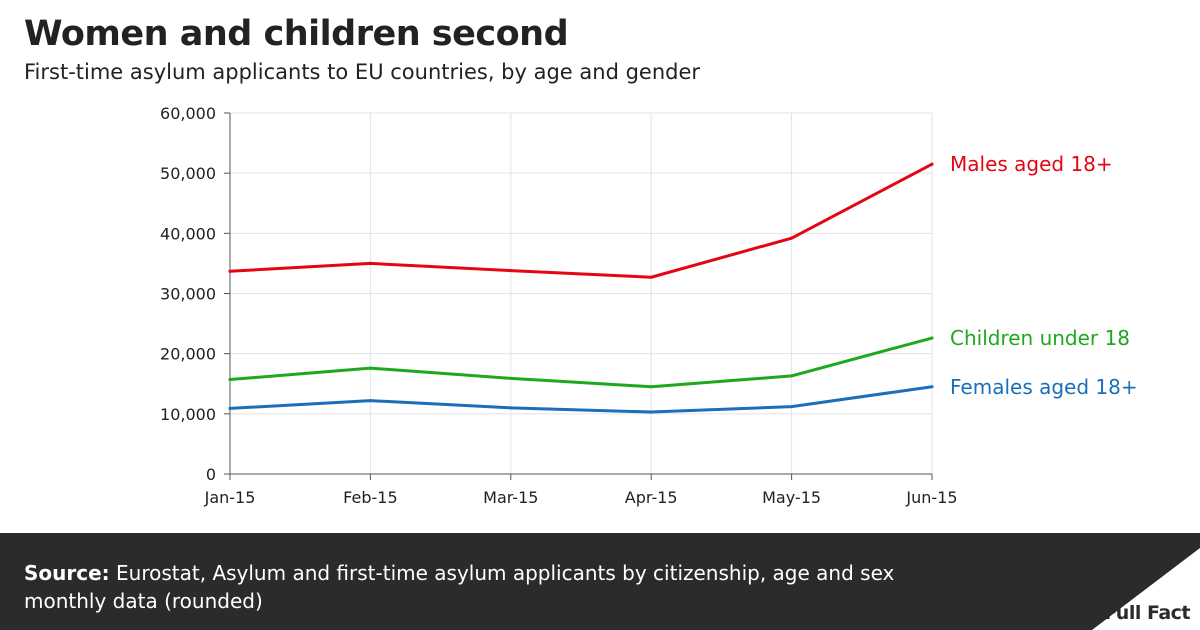 This screenshot has width=1200, height=630. What do you see at coordinates (510, 497) in the screenshot?
I see `x-tick-label: Mar-15` at bounding box center [510, 497].